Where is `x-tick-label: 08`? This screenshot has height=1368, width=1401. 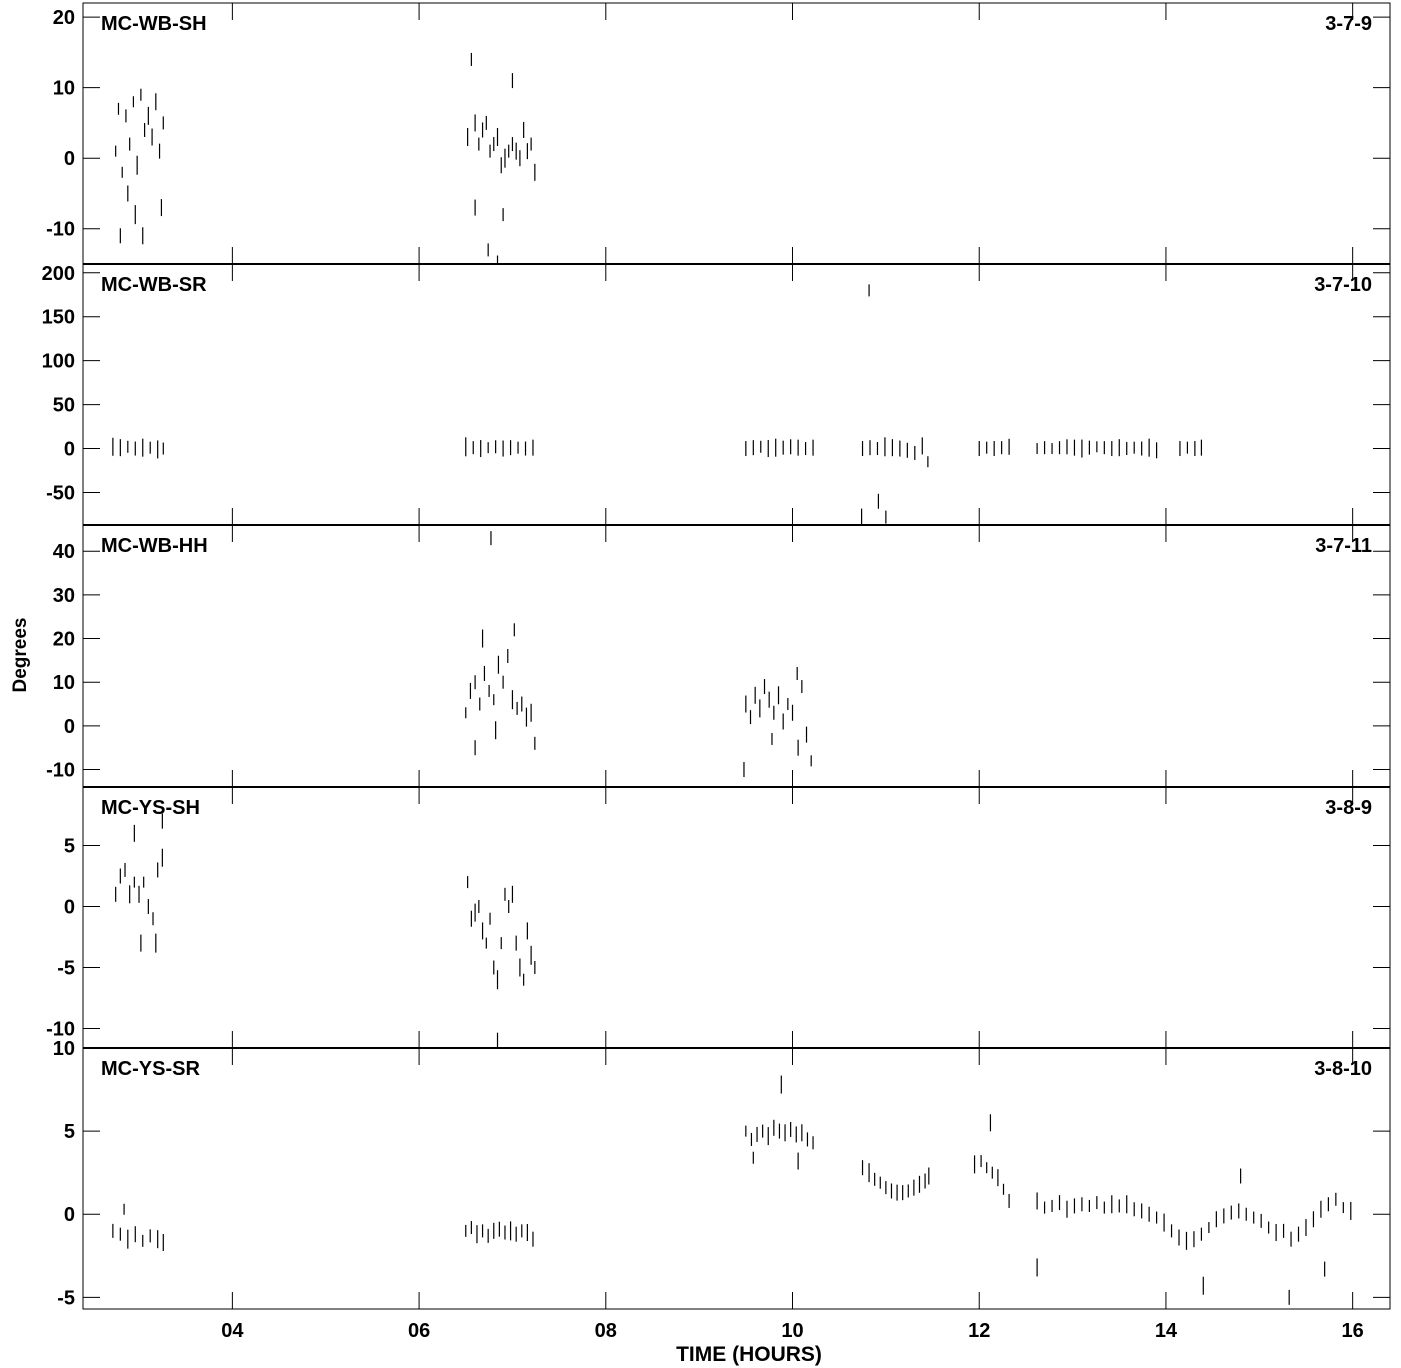 x-tick-label: 08 is located at coordinates (606, 1331).